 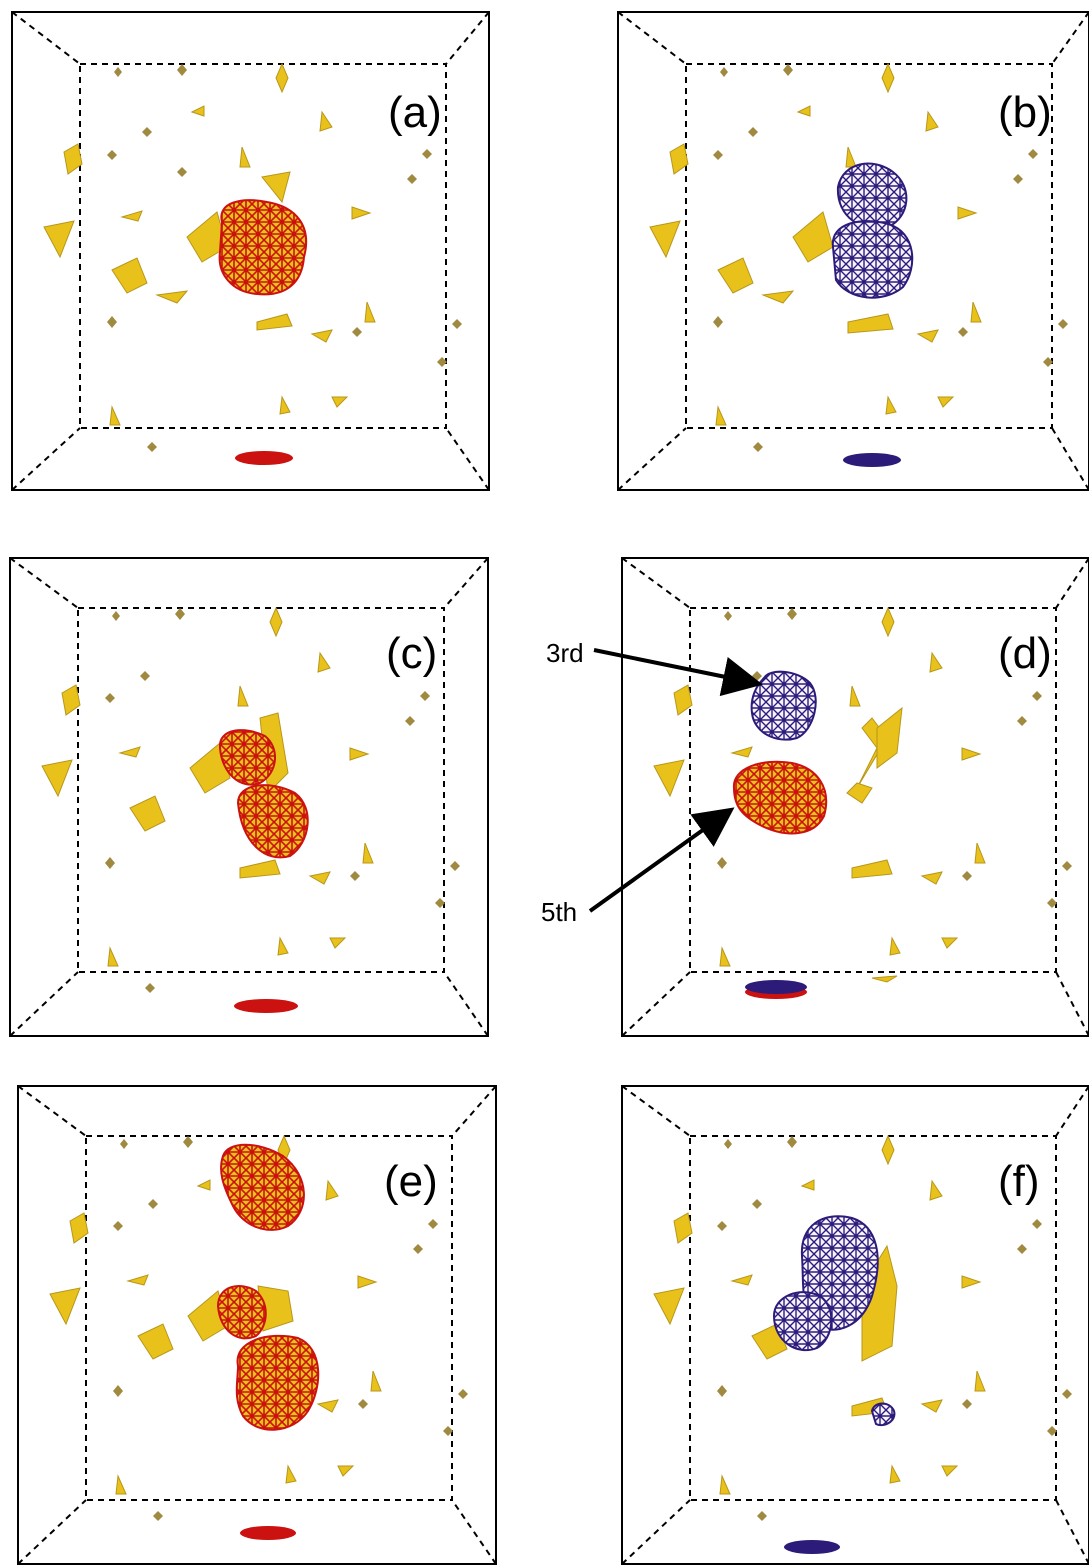 I want to click on panel-d-mesh-blob-3rd, so click(x=783, y=705).